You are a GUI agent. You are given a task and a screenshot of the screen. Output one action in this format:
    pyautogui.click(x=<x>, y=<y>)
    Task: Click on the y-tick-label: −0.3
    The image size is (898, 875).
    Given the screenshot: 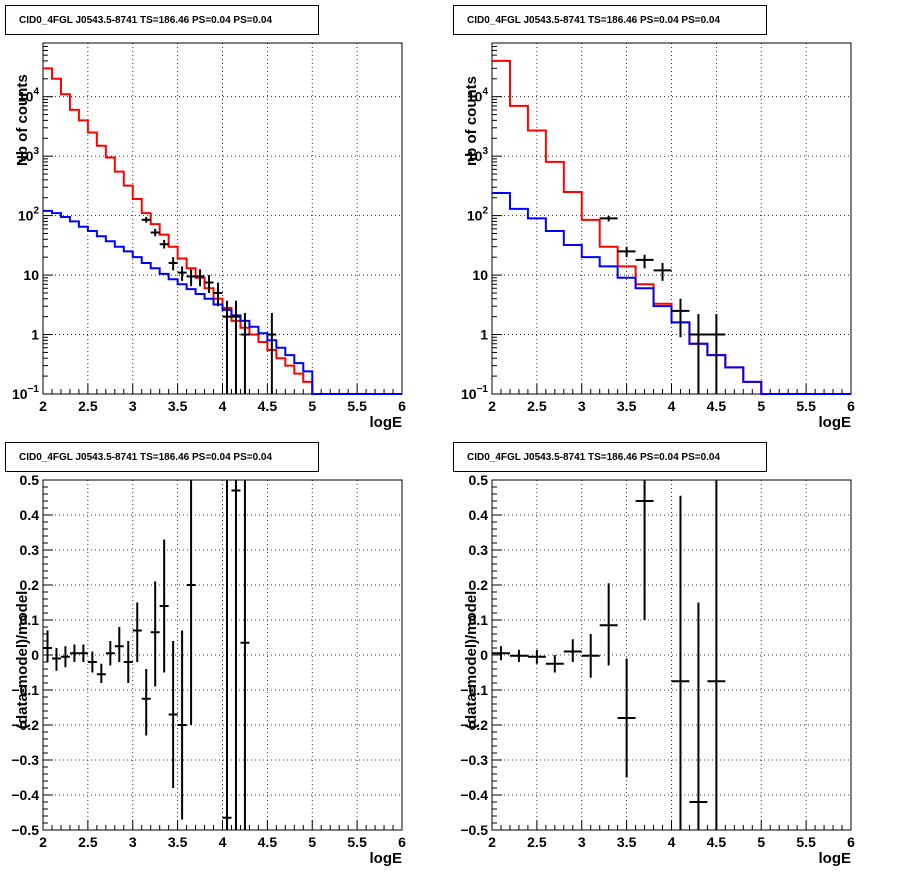 What is the action you would take?
    pyautogui.click(x=474, y=760)
    